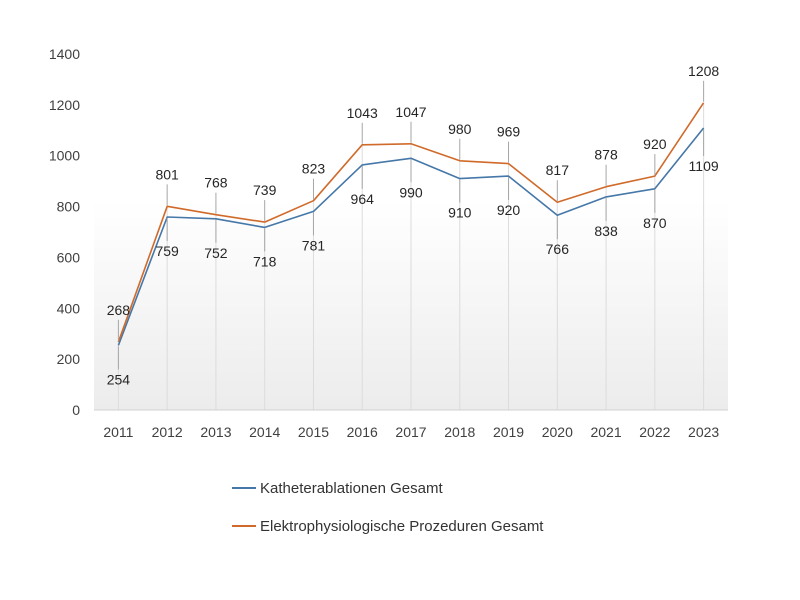  I want to click on x-tick-label: 2014, so click(264, 432).